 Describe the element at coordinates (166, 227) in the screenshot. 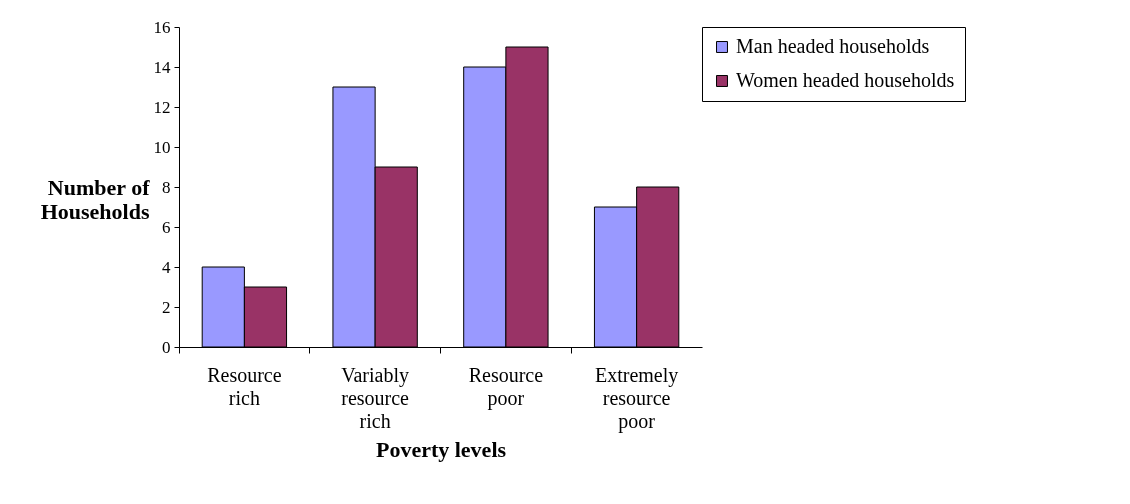

I see `y-tick-label: 6` at that location.